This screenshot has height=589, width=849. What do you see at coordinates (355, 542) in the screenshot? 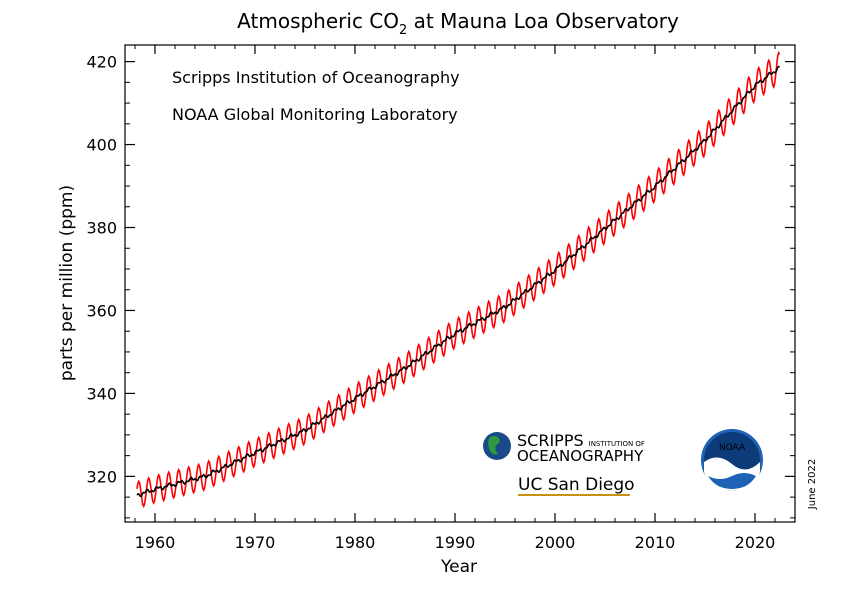
I see `x-tick-label: 1980` at bounding box center [355, 542].